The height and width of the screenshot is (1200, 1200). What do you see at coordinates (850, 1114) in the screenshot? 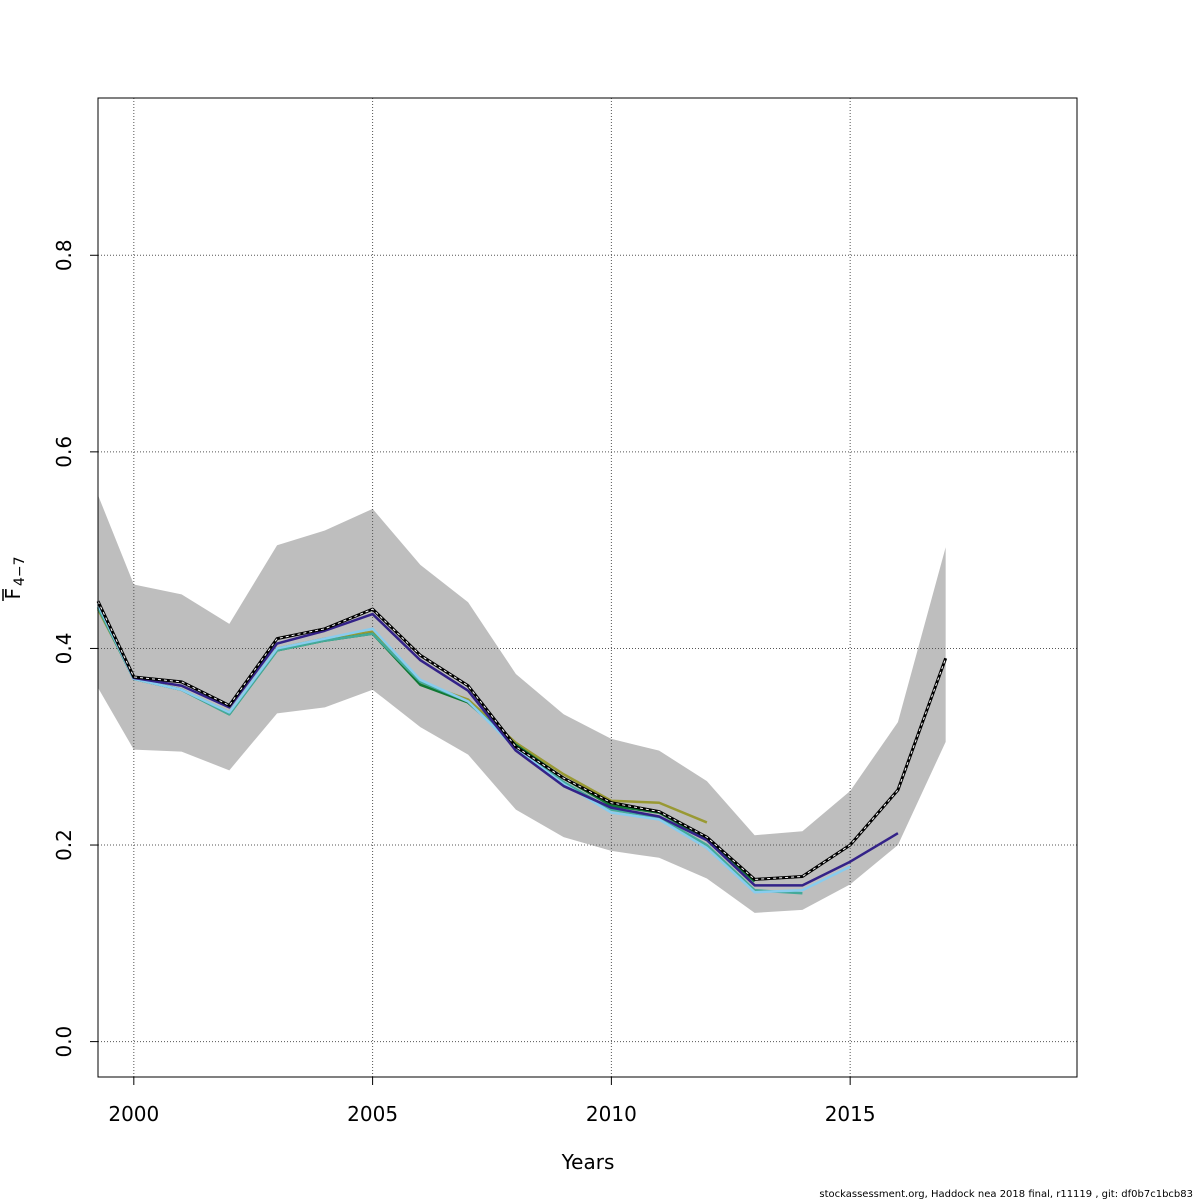
I see `x-tick-label-2015: 2015` at bounding box center [850, 1114].